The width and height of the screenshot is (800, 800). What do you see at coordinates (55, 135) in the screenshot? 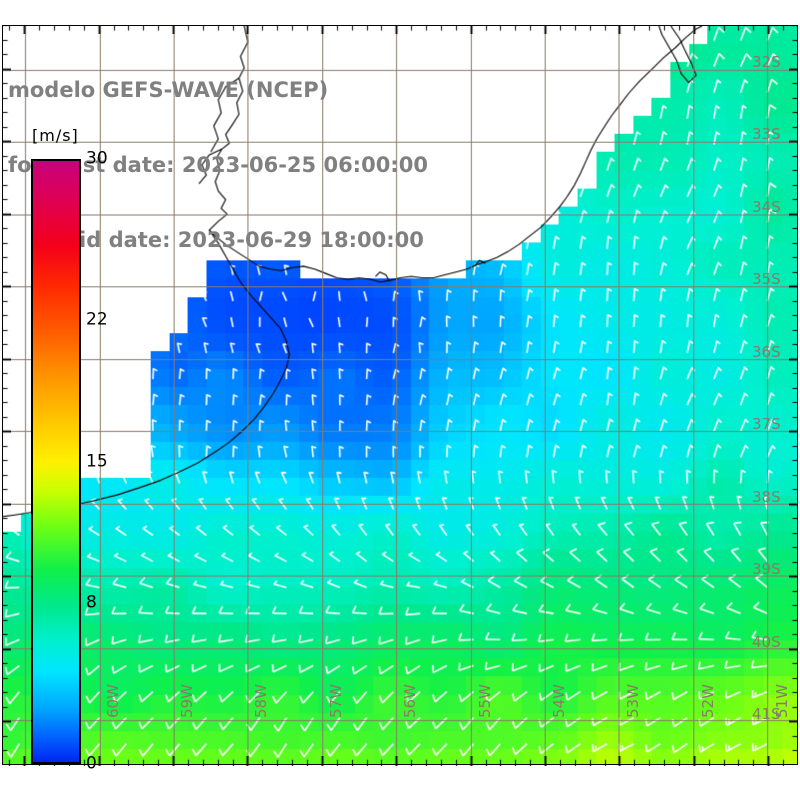
I see `colorbar-units-label: [m/s]` at bounding box center [55, 135].